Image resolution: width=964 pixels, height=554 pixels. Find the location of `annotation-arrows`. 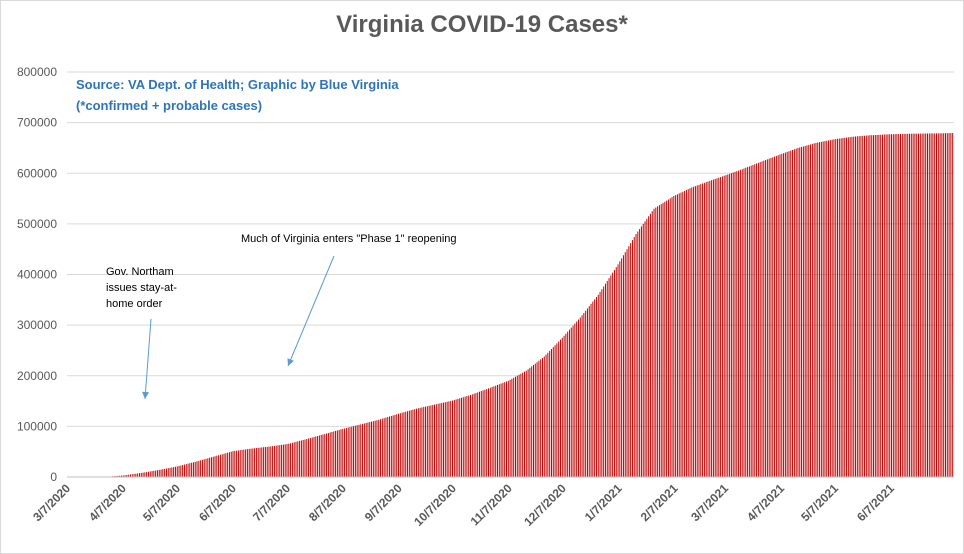

annotation-arrows is located at coordinates (238, 327).